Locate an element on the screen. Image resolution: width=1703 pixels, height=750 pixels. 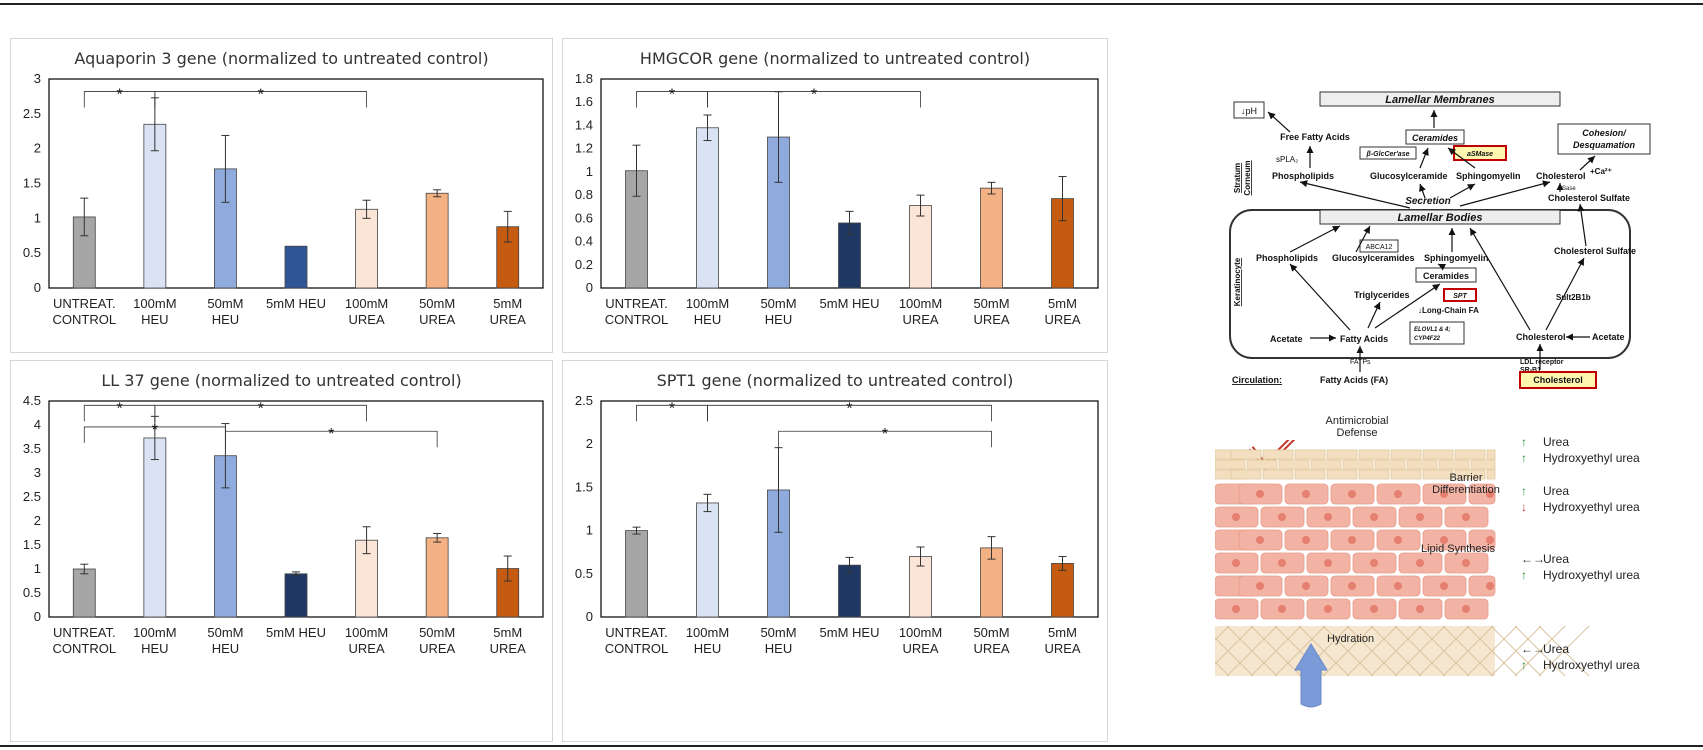
antimicrobial-label: Antimicrobial Defense is located at coordinates (1357, 427).